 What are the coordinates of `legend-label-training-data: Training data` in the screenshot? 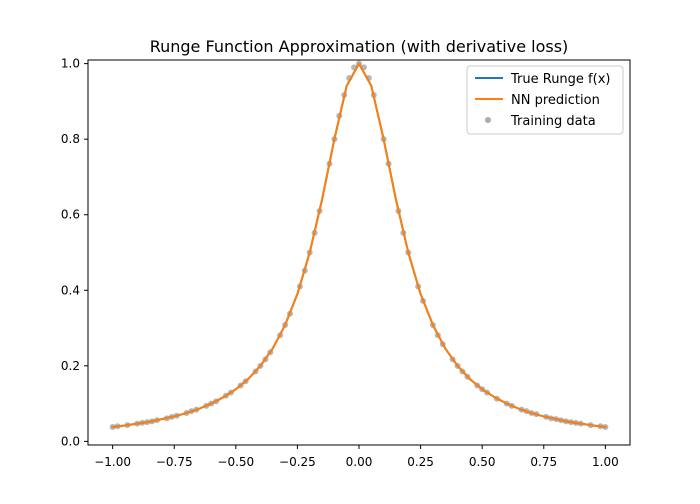 It's located at (553, 121).